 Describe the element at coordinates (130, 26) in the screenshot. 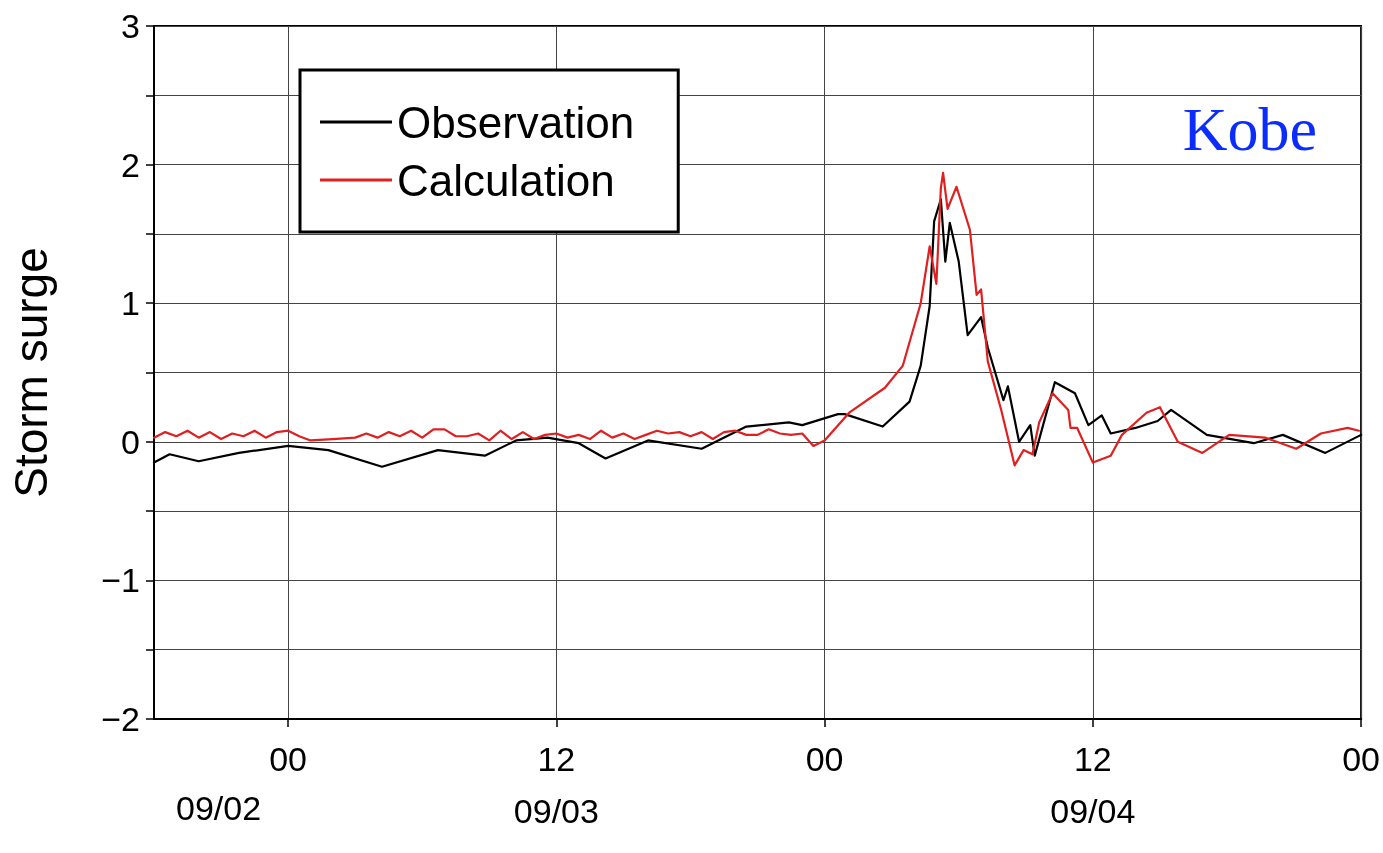

I see `y-tick-label: 3` at that location.